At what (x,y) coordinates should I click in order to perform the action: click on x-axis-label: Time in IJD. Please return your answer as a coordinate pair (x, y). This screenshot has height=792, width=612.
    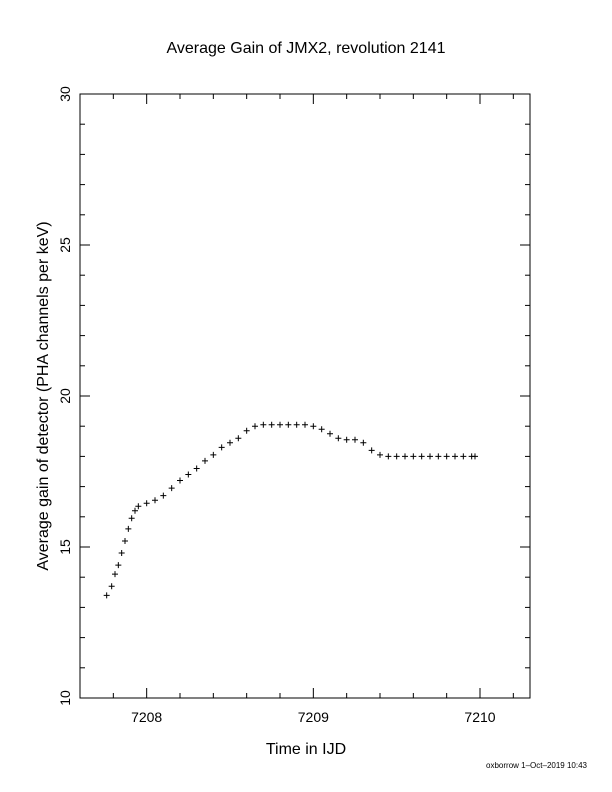
    Looking at the image, I should click on (306, 749).